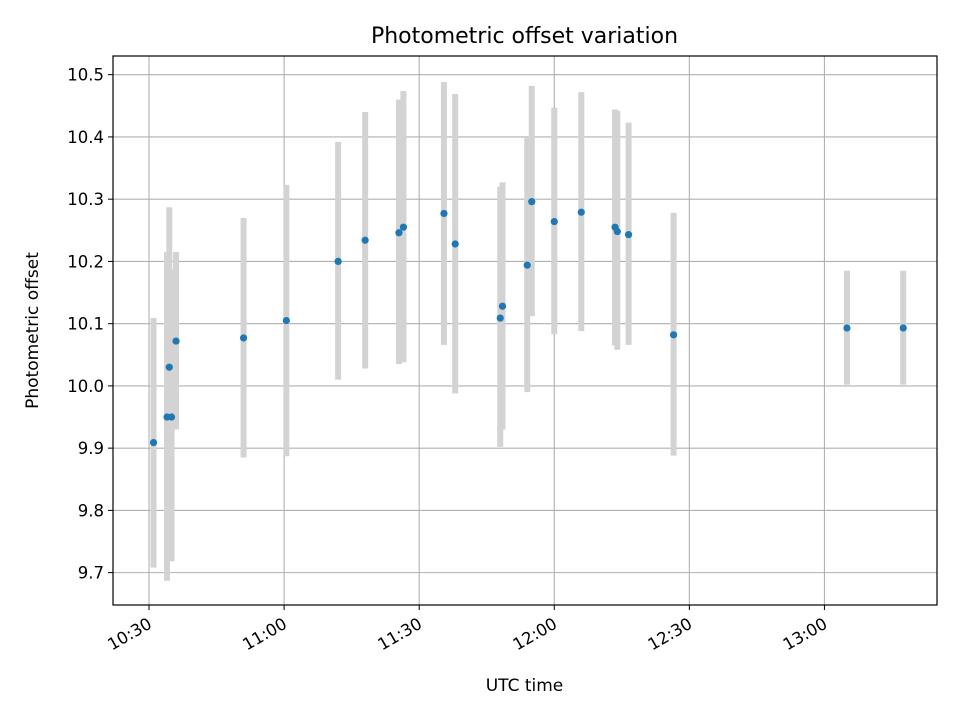 The width and height of the screenshot is (960, 720). Describe the element at coordinates (85, 386) in the screenshot. I see `y-tick-label: 10.0` at that location.